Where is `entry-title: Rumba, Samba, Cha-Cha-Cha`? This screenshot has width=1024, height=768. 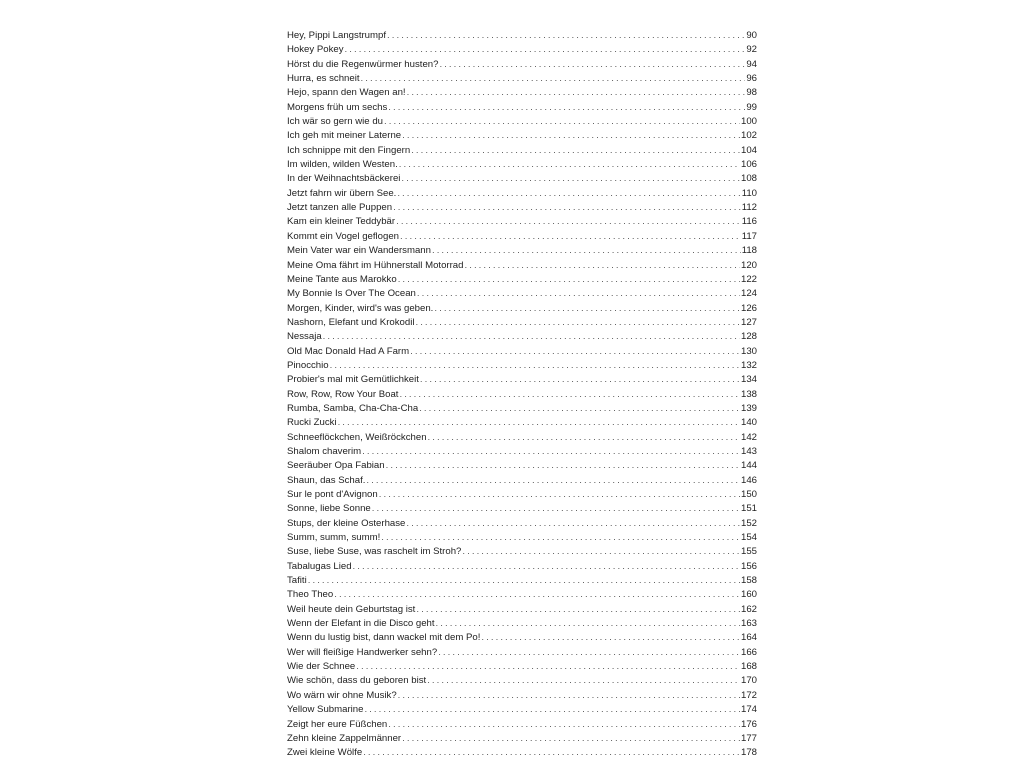 entry-title: Rumba, Samba, Cha-Cha-Cha is located at coordinates (353, 408).